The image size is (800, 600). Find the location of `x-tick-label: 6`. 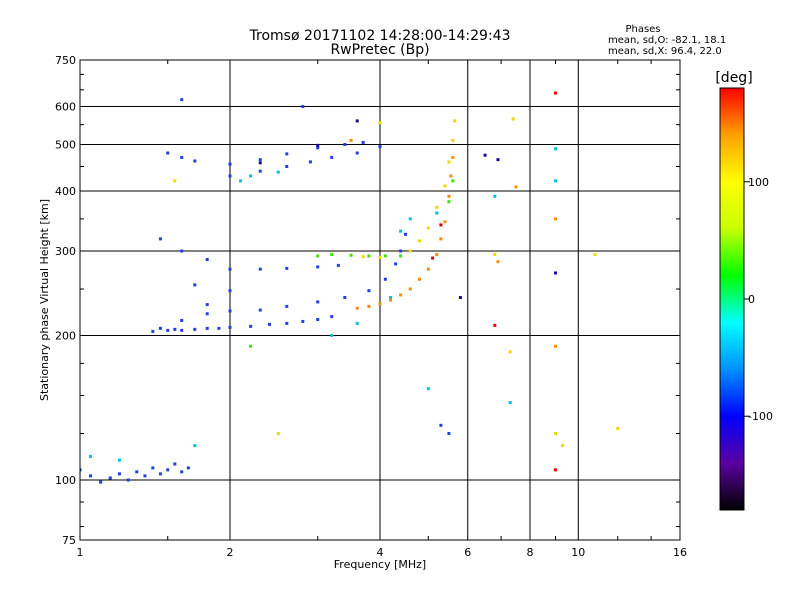

x-tick-label: 6 is located at coordinates (467, 552).